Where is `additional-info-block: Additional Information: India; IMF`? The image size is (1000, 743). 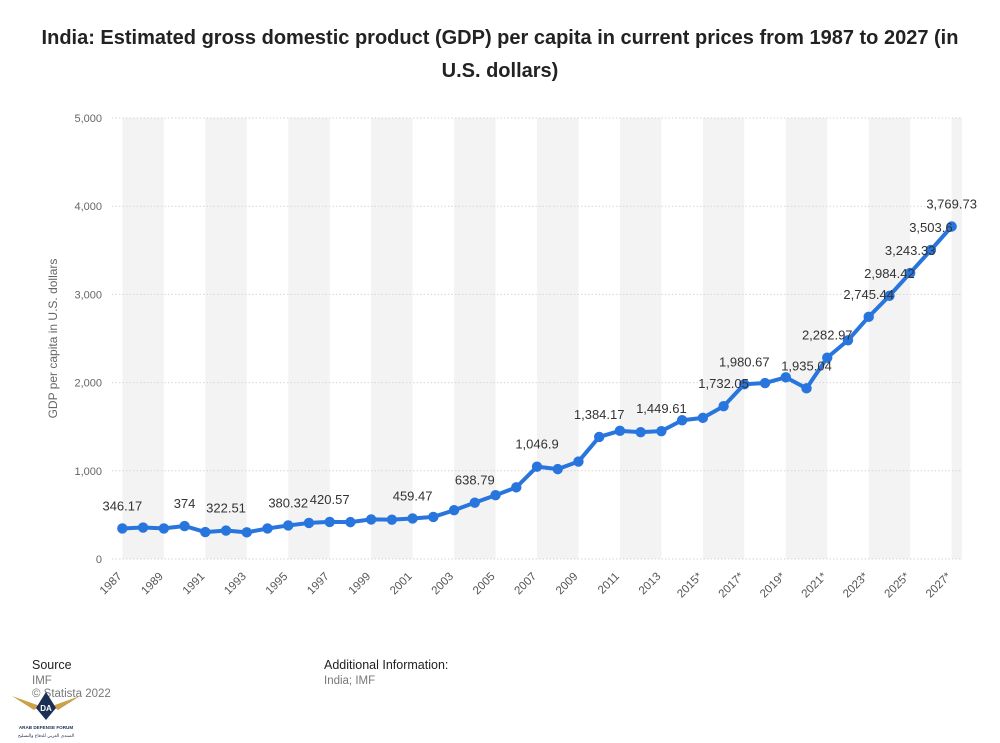 additional-info-block: Additional Information: India; IMF is located at coordinates (386, 672).